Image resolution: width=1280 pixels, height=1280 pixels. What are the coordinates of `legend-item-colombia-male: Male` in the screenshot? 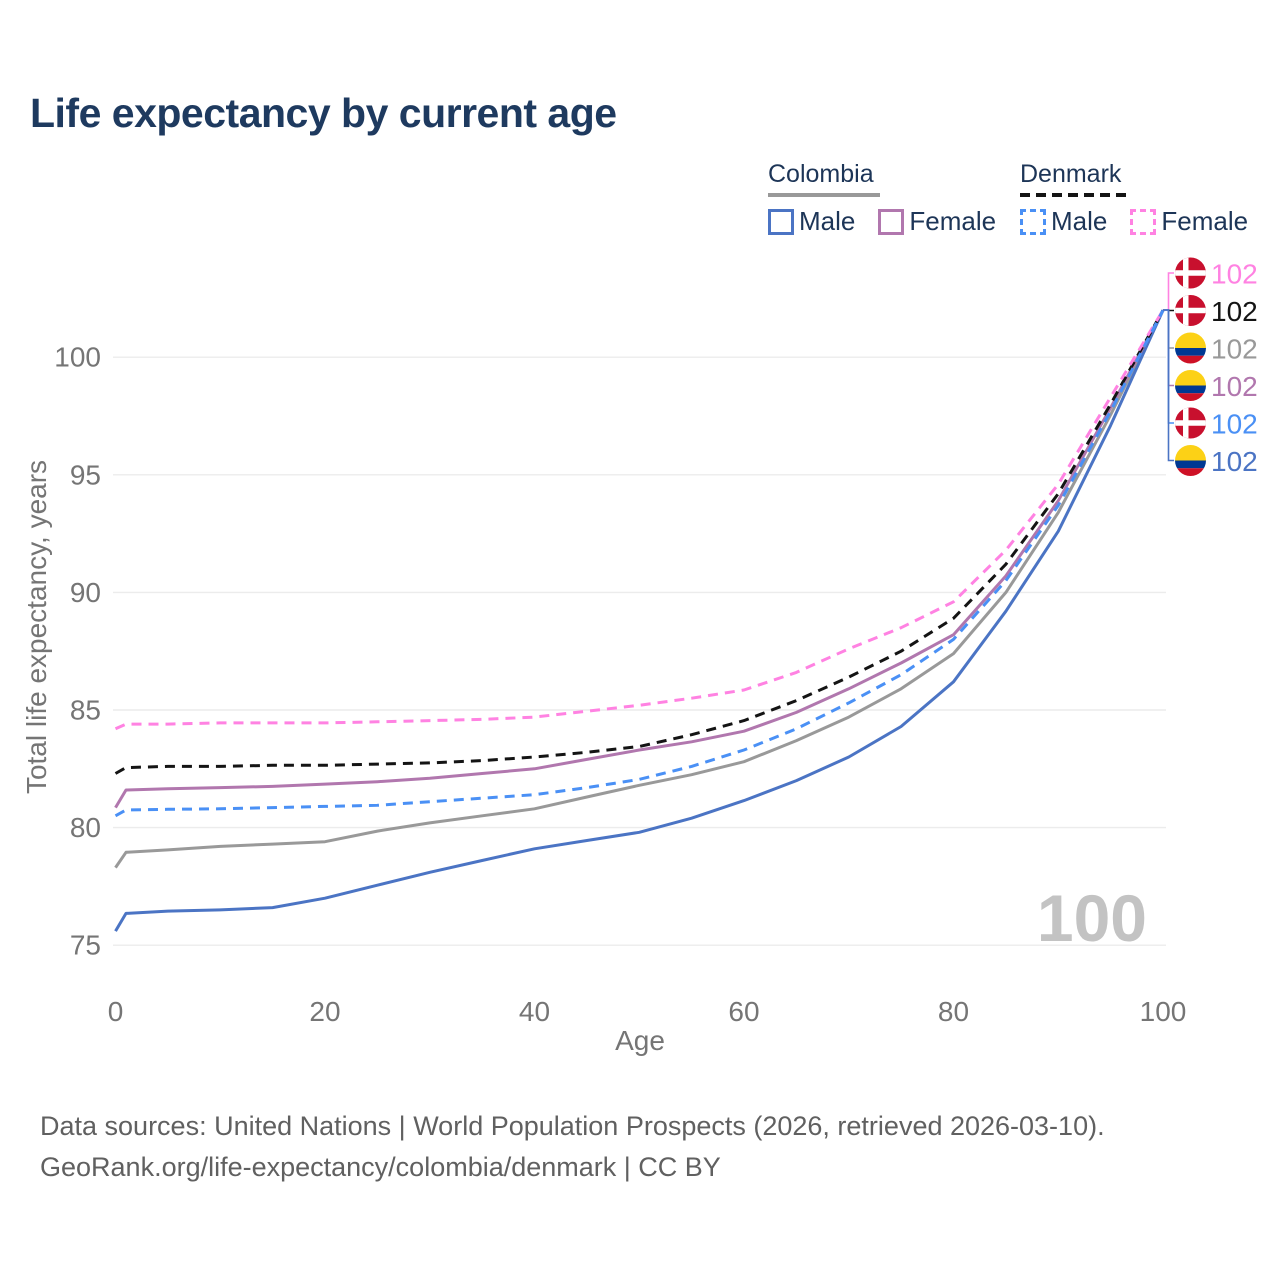 It's located at (811, 221).